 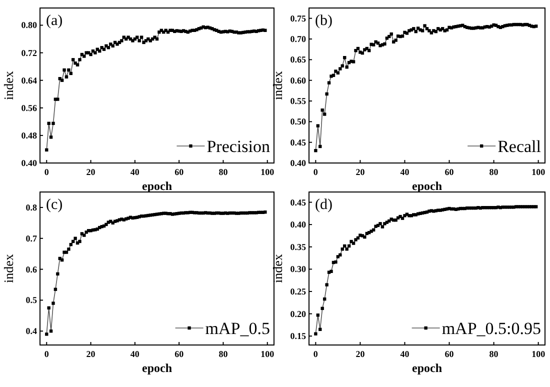 I want to click on y-tick-label: 0.8, so click(x=32, y=207).